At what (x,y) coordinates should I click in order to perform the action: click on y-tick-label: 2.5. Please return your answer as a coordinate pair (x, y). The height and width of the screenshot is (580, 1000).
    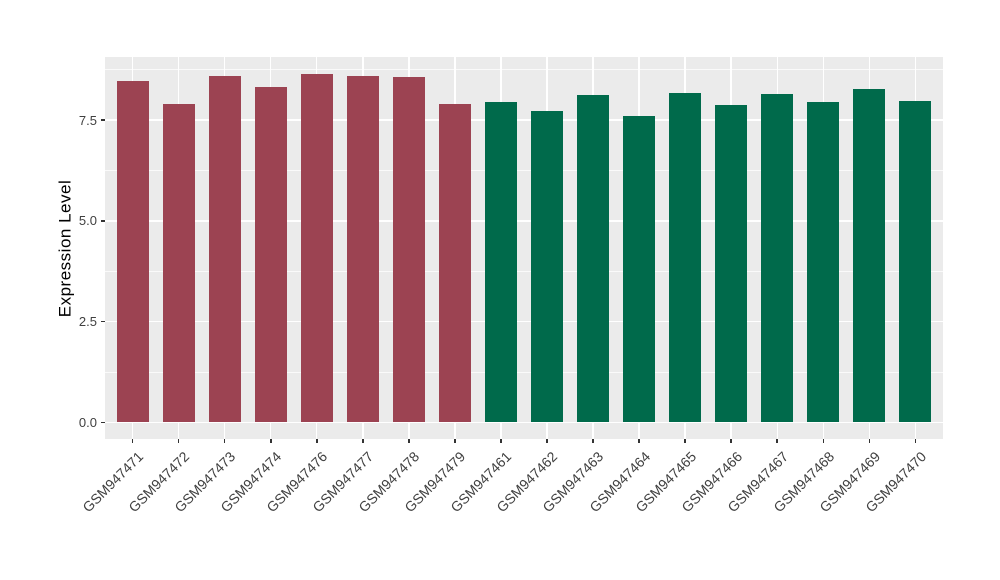
    Looking at the image, I should click on (87, 322).